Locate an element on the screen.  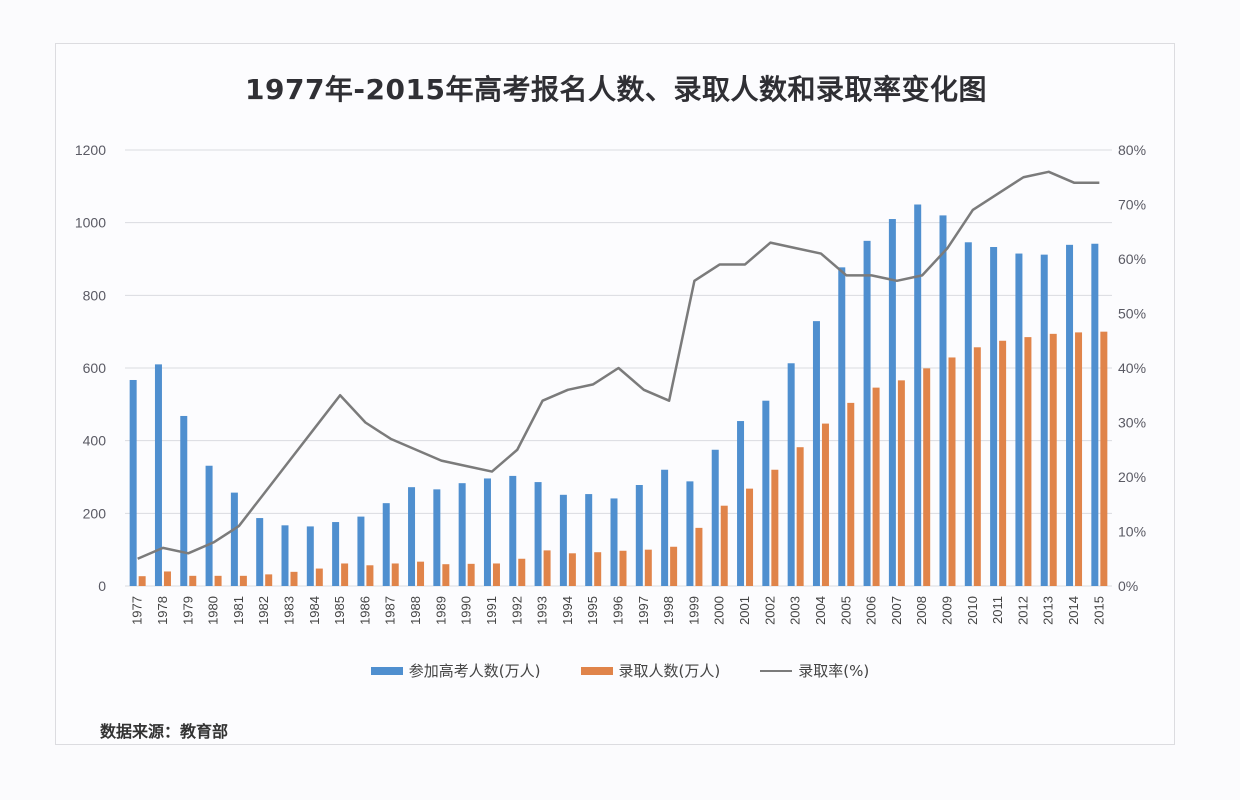
legend-swatch-applicants is located at coordinates (386, 670).